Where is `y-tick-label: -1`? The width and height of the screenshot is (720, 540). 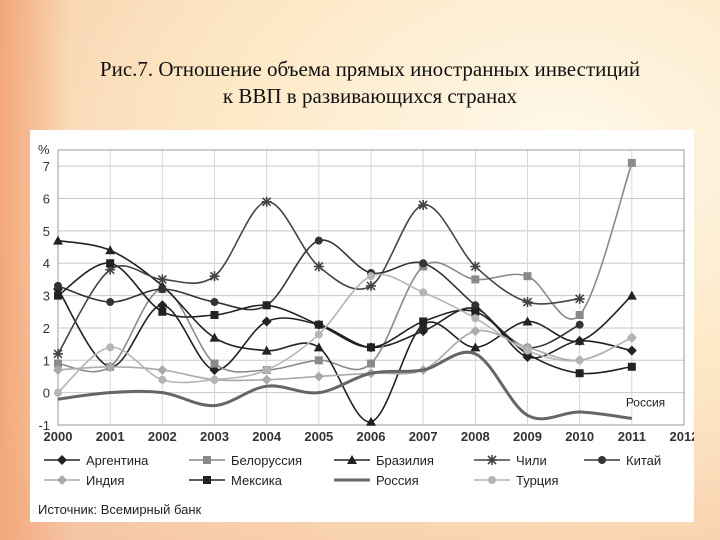
y-tick-label: -1 is located at coordinates (44, 425).